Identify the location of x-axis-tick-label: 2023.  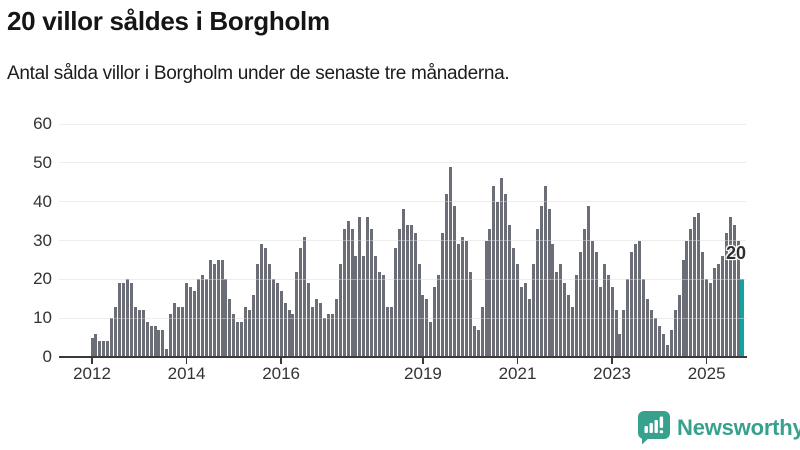
(612, 373).